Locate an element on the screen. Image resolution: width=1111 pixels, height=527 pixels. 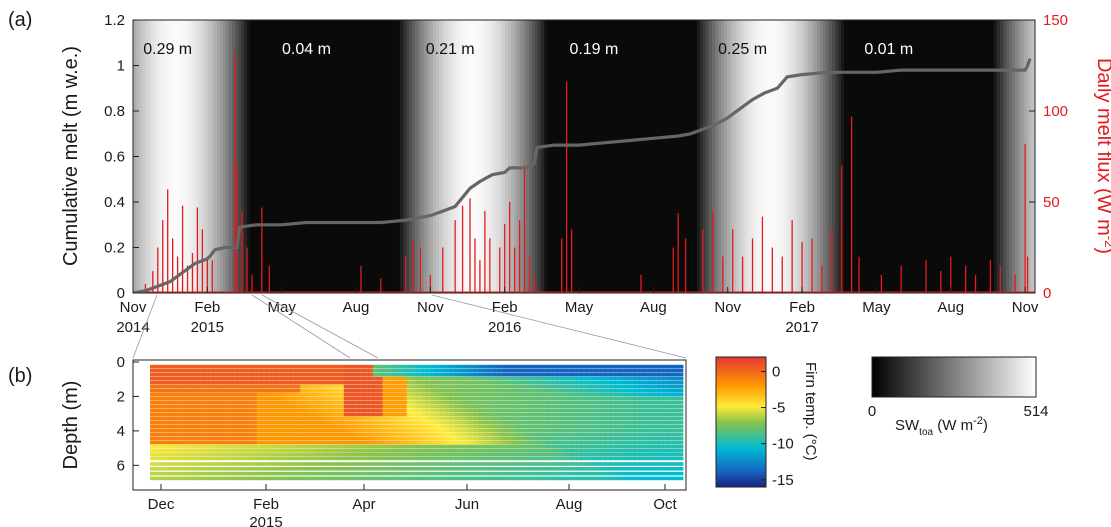
x-tick-label: May is located at coordinates (579, 307).